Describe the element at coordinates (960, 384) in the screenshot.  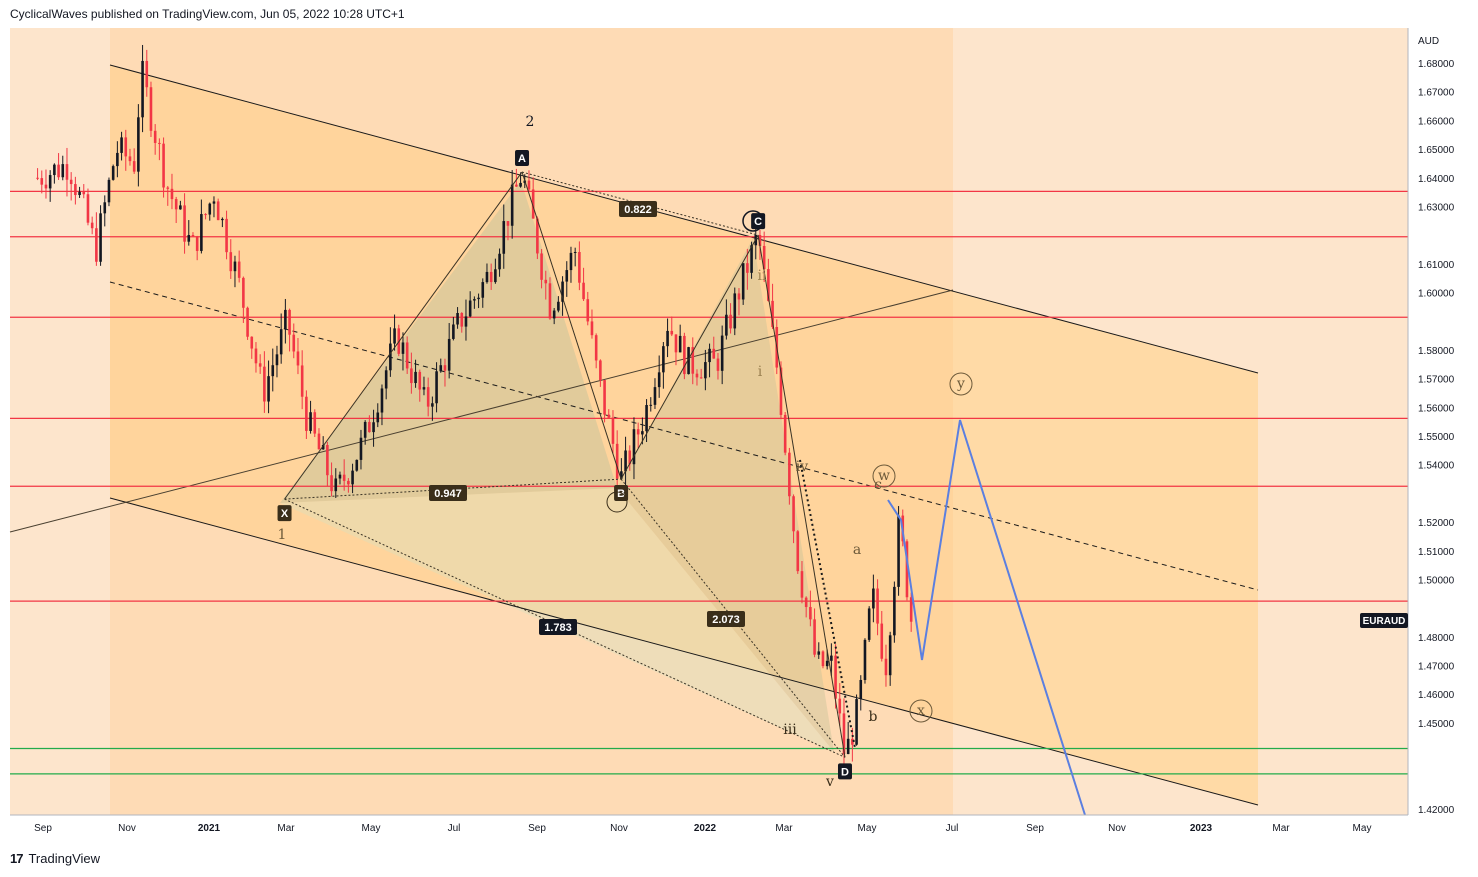
I see `wave-label-y: y` at that location.